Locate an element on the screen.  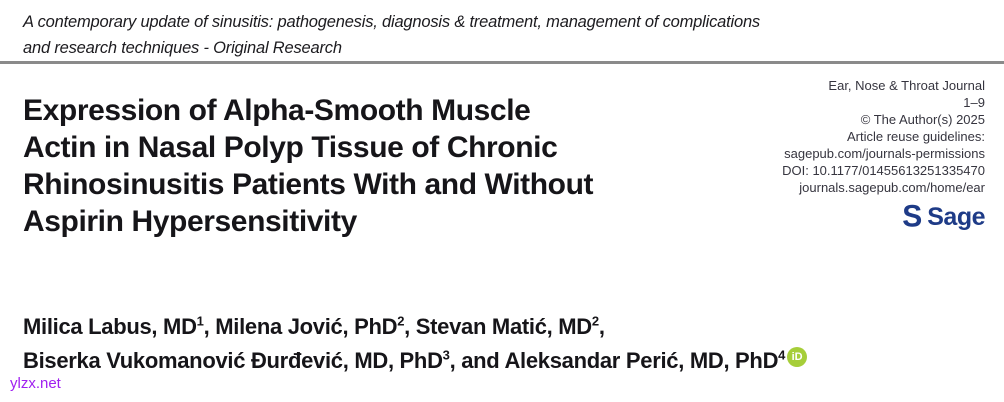
affiliation-superscript: 3 is located at coordinates (446, 355).